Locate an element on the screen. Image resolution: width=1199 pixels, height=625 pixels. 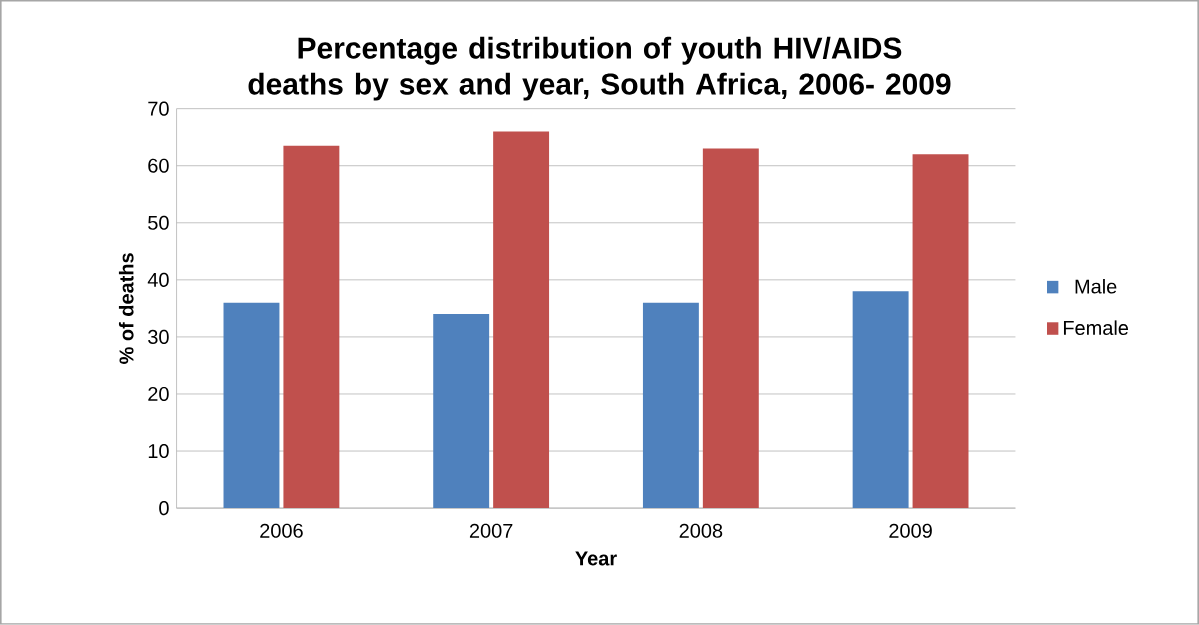
y-tick-label: 50 is located at coordinates (158, 222).